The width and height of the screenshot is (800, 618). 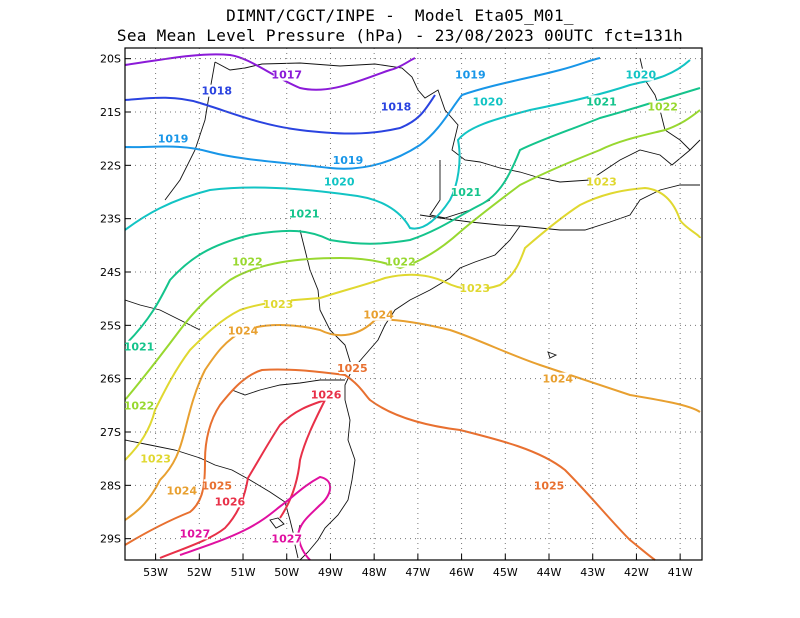 What do you see at coordinates (636, 572) in the screenshot?
I see `x-tick-label: 42W` at bounding box center [636, 572].